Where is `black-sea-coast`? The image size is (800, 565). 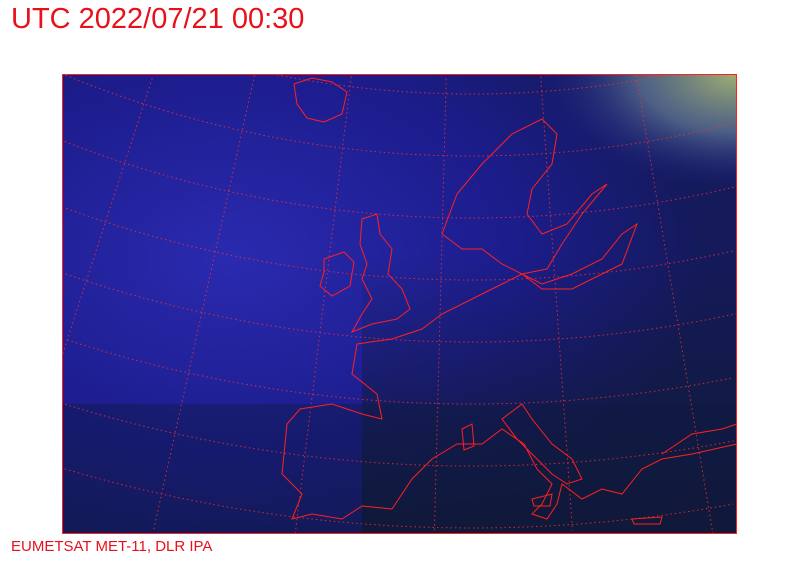 black-sea-coast is located at coordinates (699, 439).